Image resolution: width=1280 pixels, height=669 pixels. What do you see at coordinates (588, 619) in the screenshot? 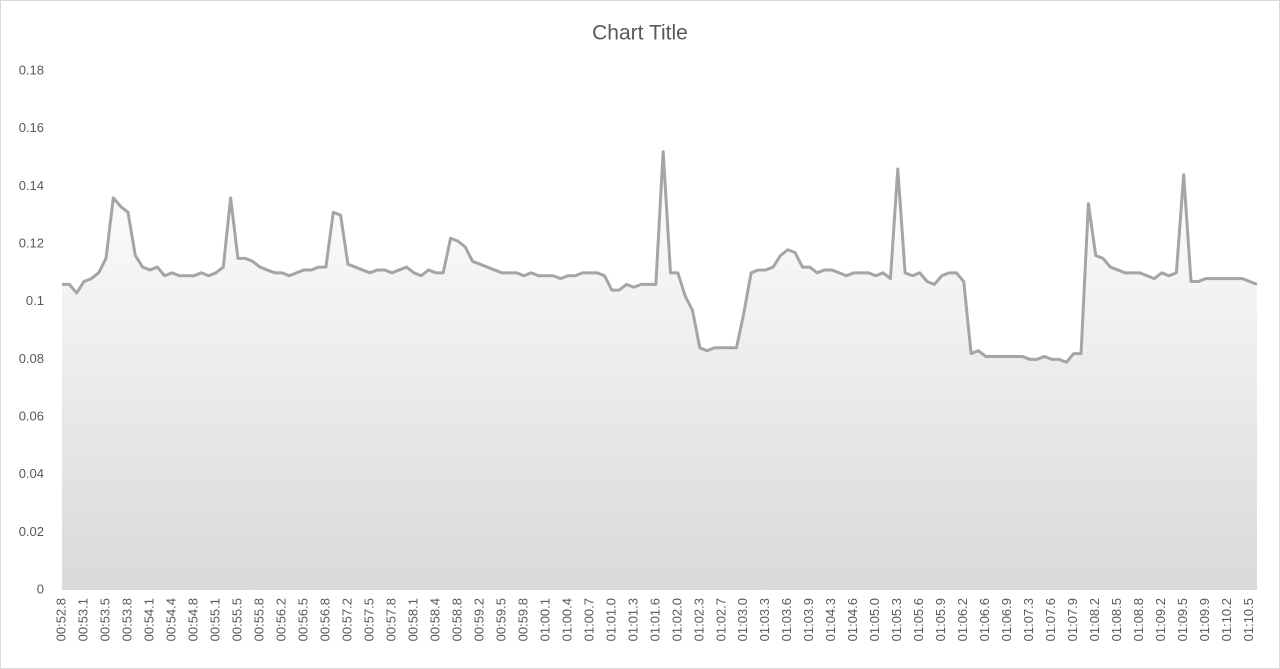
I see `x-tick-label: 01:00.7` at bounding box center [588, 619].